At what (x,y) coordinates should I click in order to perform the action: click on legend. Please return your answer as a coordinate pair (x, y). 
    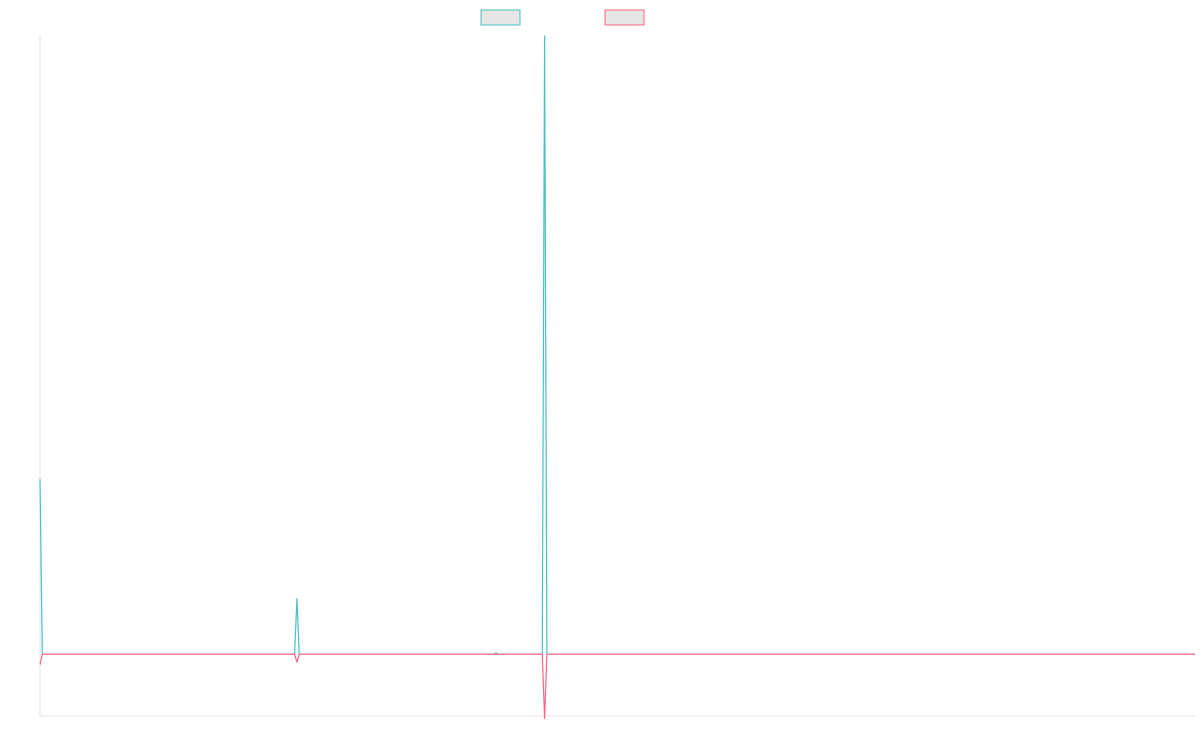
    Looking at the image, I should click on (562, 17).